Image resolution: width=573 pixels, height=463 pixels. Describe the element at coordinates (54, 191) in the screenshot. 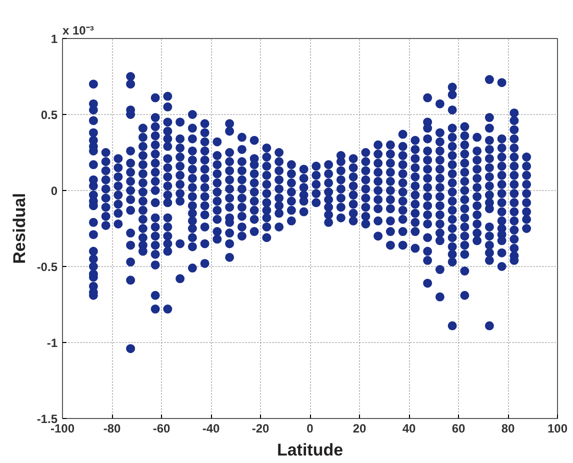

I see `y-tick-label: 0` at that location.